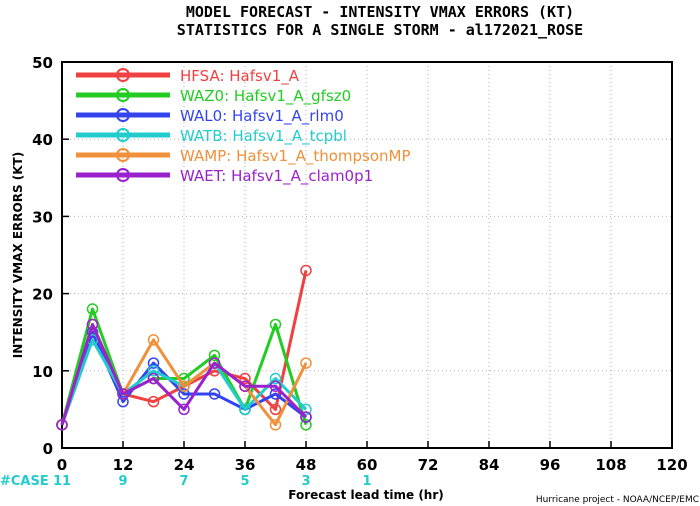 This screenshot has height=506, width=700. What do you see at coordinates (24, 481) in the screenshot?
I see `case-label: #CASE` at bounding box center [24, 481].